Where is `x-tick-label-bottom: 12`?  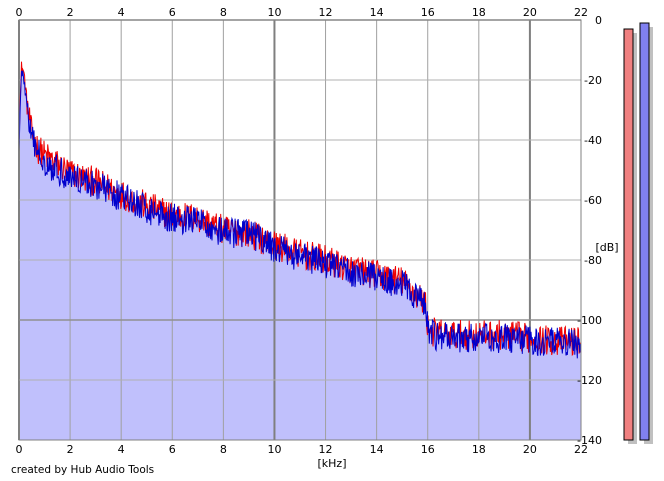
x-tick-label-bottom: 12 is located at coordinates (326, 449).